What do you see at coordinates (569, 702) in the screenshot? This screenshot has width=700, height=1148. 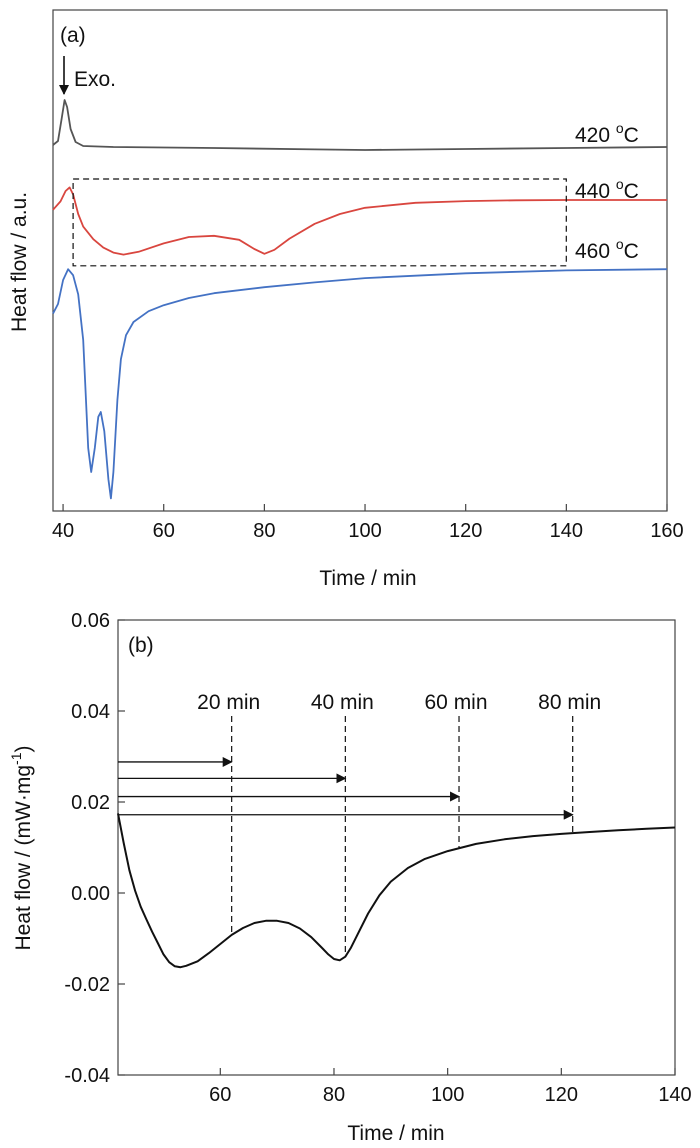 I see `marker-label: 80 min` at bounding box center [569, 702].